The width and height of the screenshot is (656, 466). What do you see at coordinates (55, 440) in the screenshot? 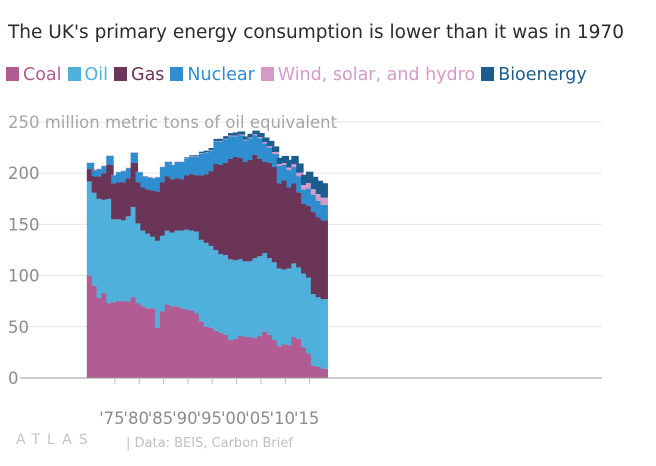
I see `atlas-logo: ATLAS` at bounding box center [55, 440].